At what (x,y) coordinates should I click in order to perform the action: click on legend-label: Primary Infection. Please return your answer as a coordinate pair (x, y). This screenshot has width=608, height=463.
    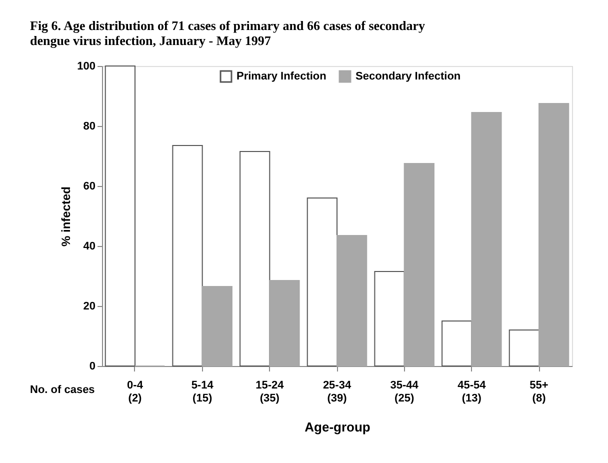
    Looking at the image, I should click on (281, 76).